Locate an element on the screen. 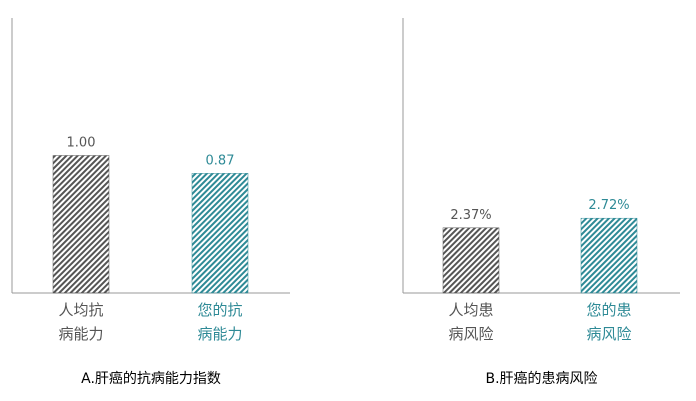 The image size is (696, 401). chart-title: B.肝癌的患病风险 is located at coordinates (541, 379).